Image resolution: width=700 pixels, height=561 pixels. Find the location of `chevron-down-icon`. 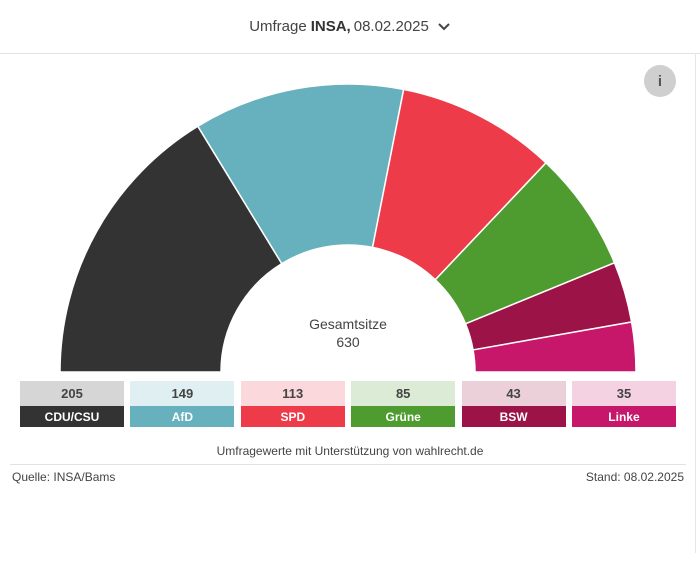

chevron-down-icon is located at coordinates (444, 26).